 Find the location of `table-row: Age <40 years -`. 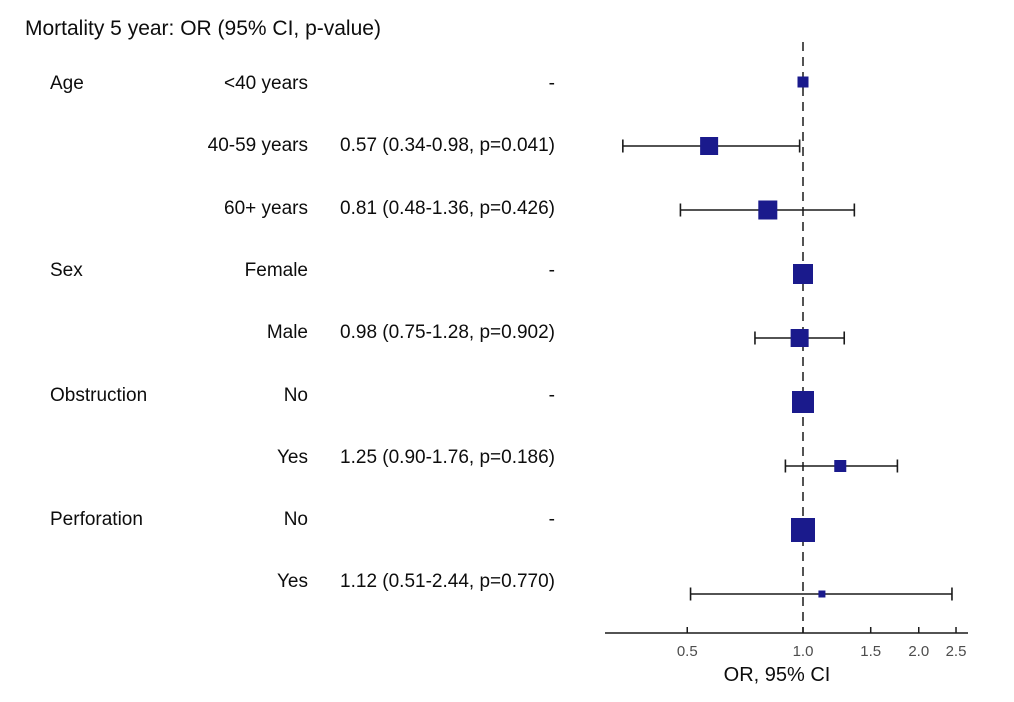

table-row: Age <40 years - is located at coordinates (300, 84).